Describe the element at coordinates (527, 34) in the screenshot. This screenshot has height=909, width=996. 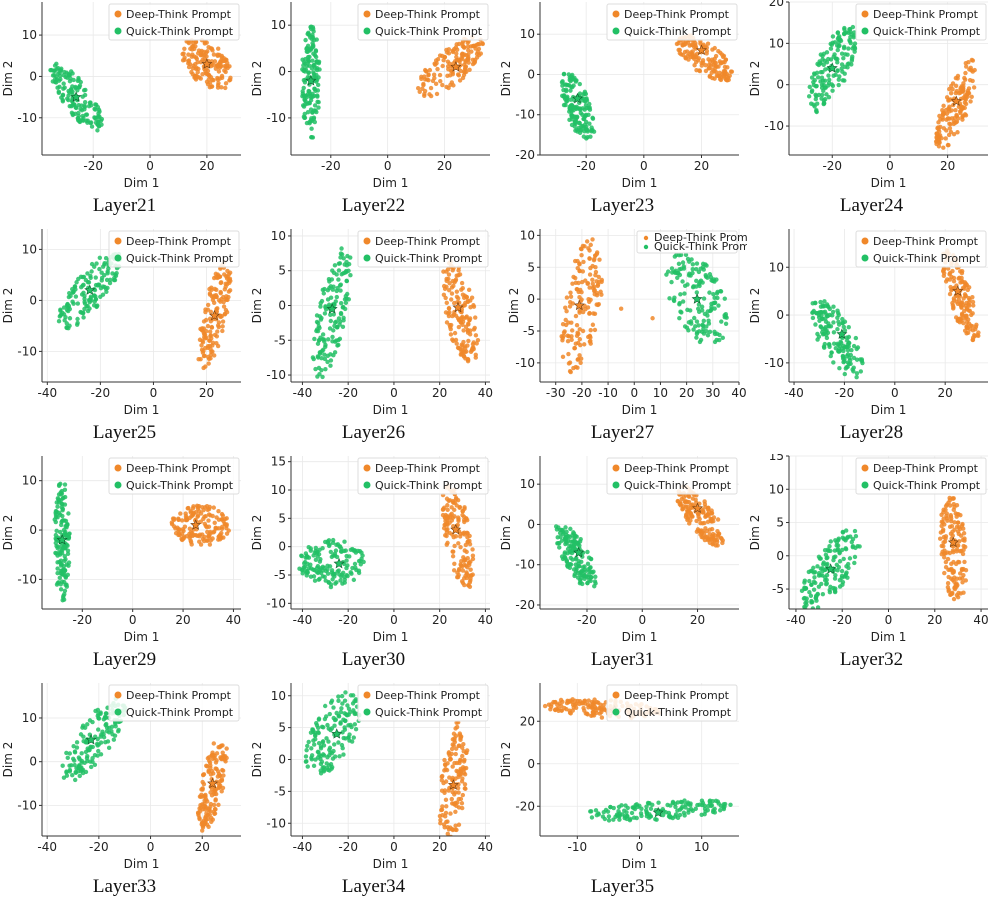
I see `y-tick-label: 10` at that location.